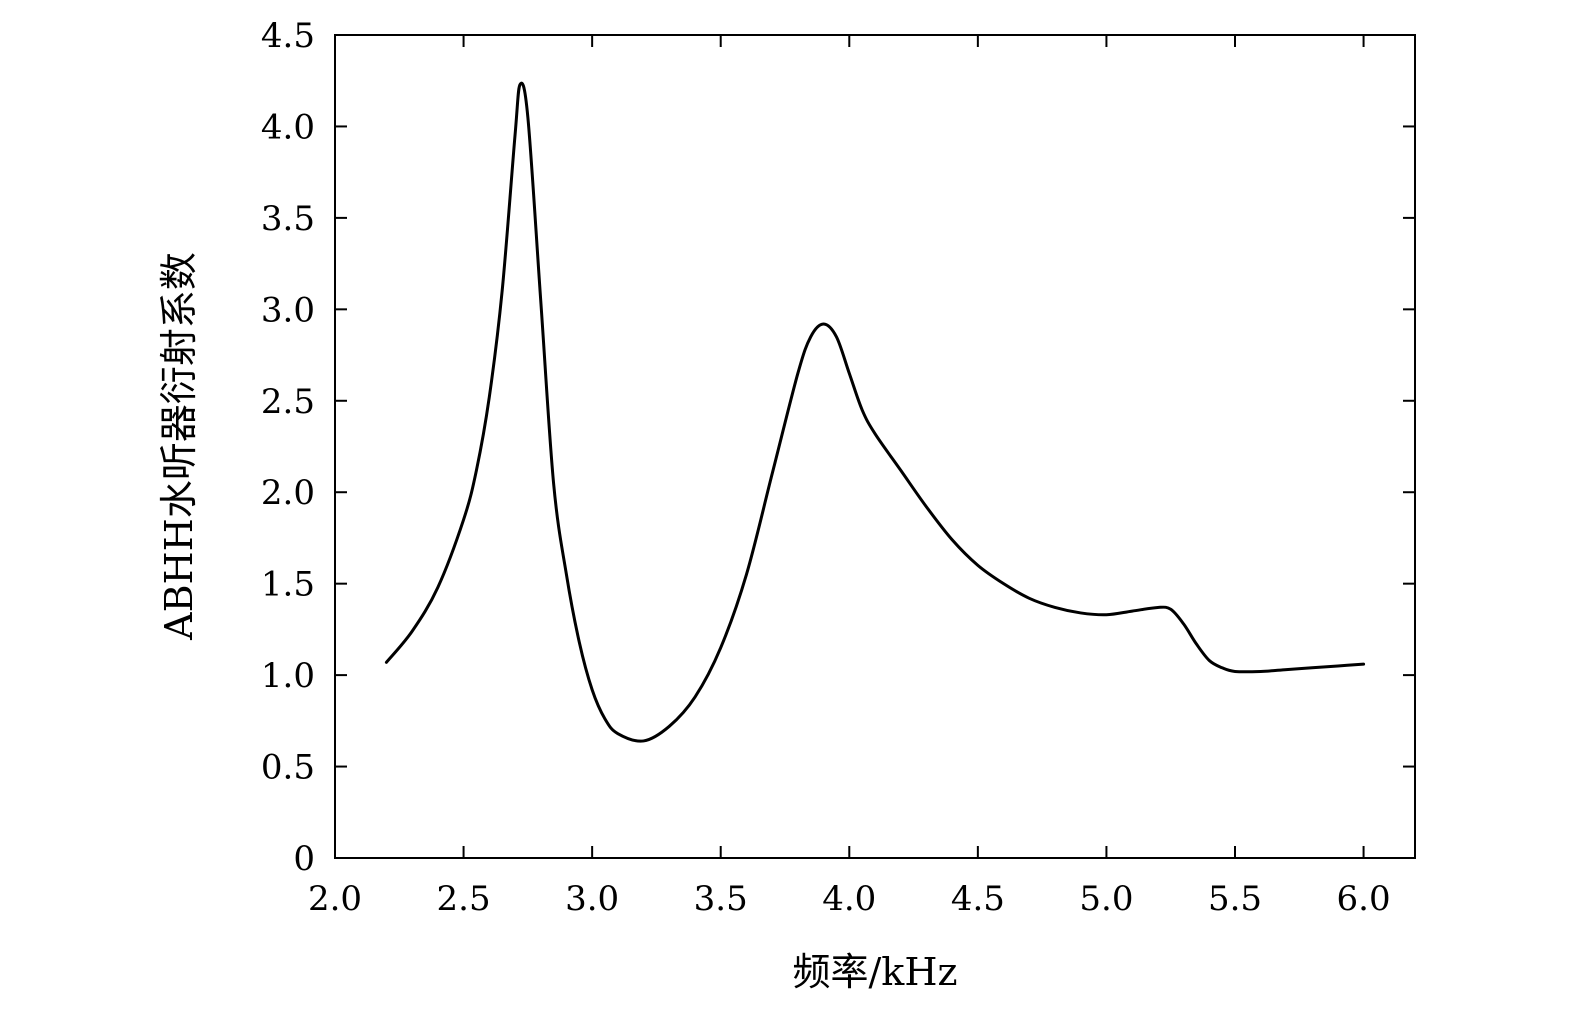  I want to click on x-tick-label: 2.0, so click(335, 899).